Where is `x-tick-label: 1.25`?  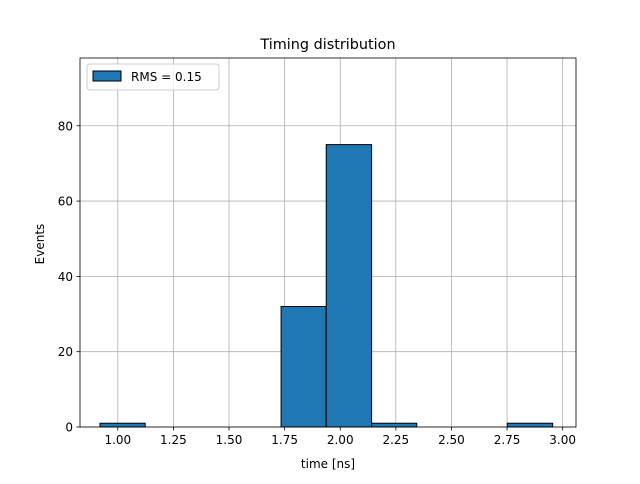
x-tick-label: 1.25 is located at coordinates (173, 440).